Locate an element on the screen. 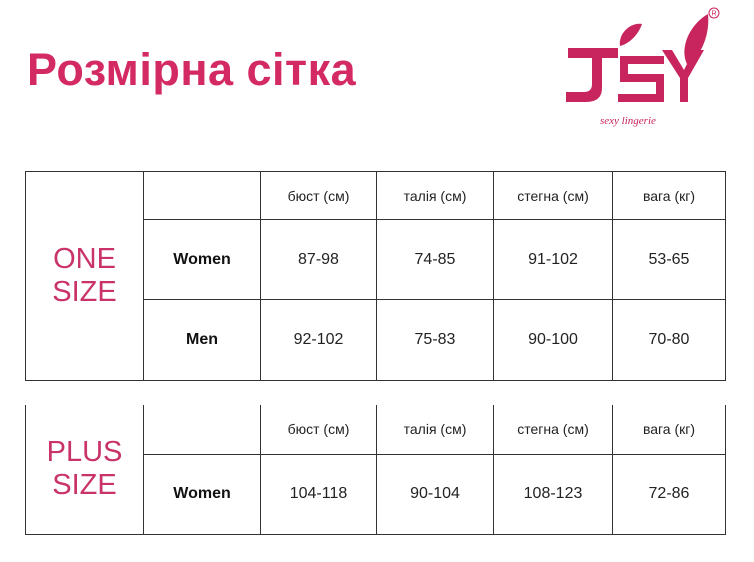 The image size is (754, 562). cell: 75-83 is located at coordinates (435, 340).